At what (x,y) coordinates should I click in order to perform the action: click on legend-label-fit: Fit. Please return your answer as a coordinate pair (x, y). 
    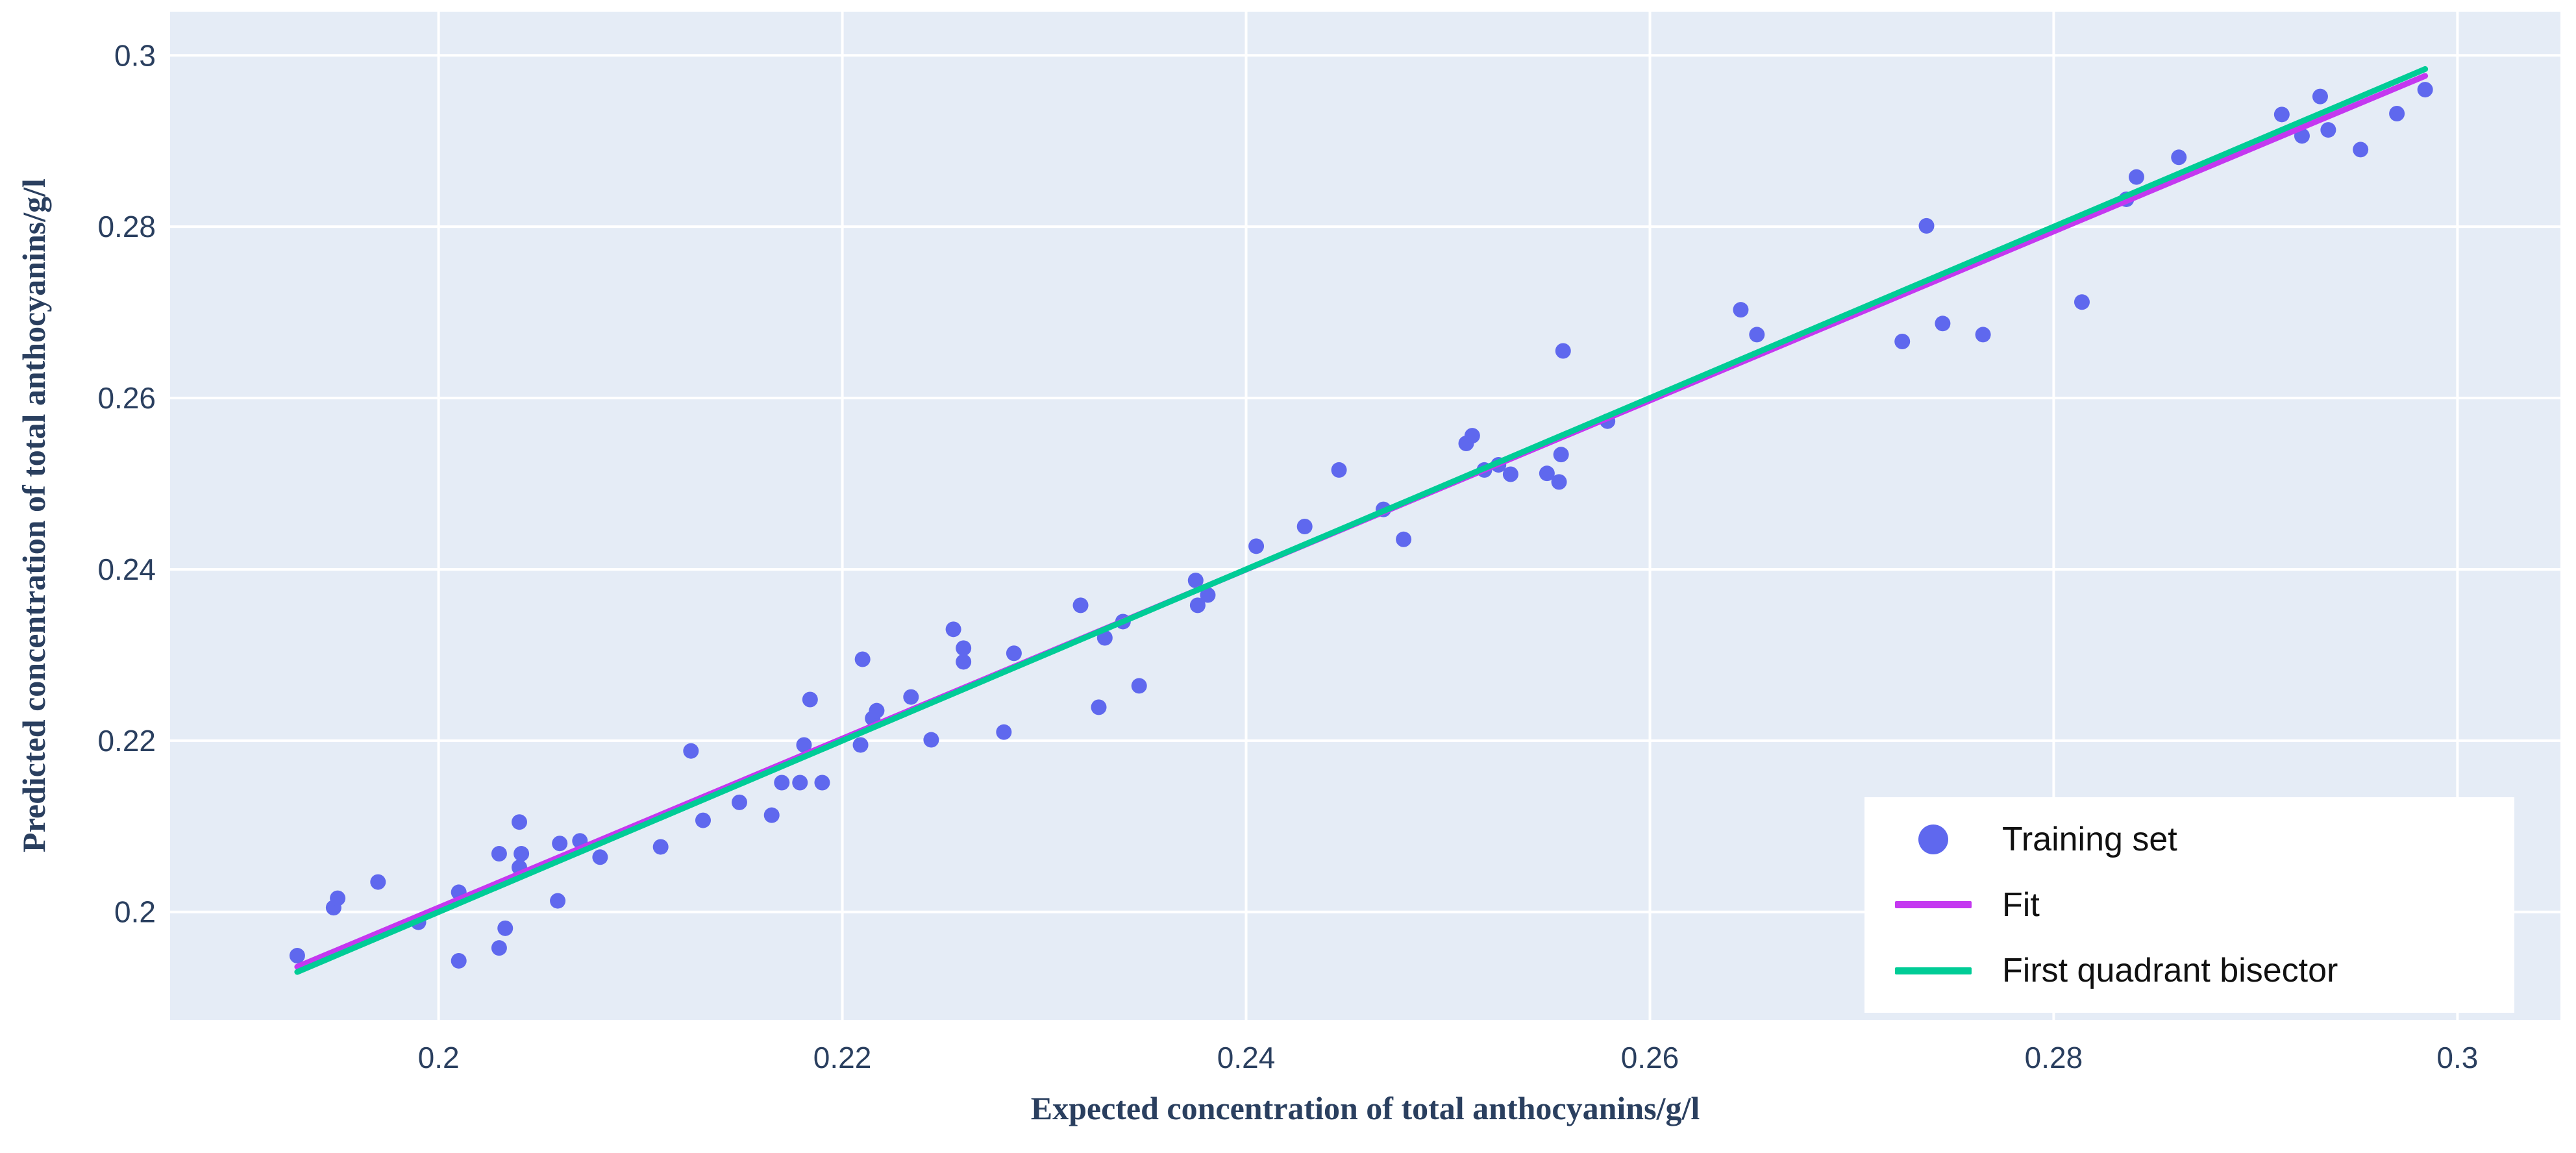
    Looking at the image, I should click on (2021, 905).